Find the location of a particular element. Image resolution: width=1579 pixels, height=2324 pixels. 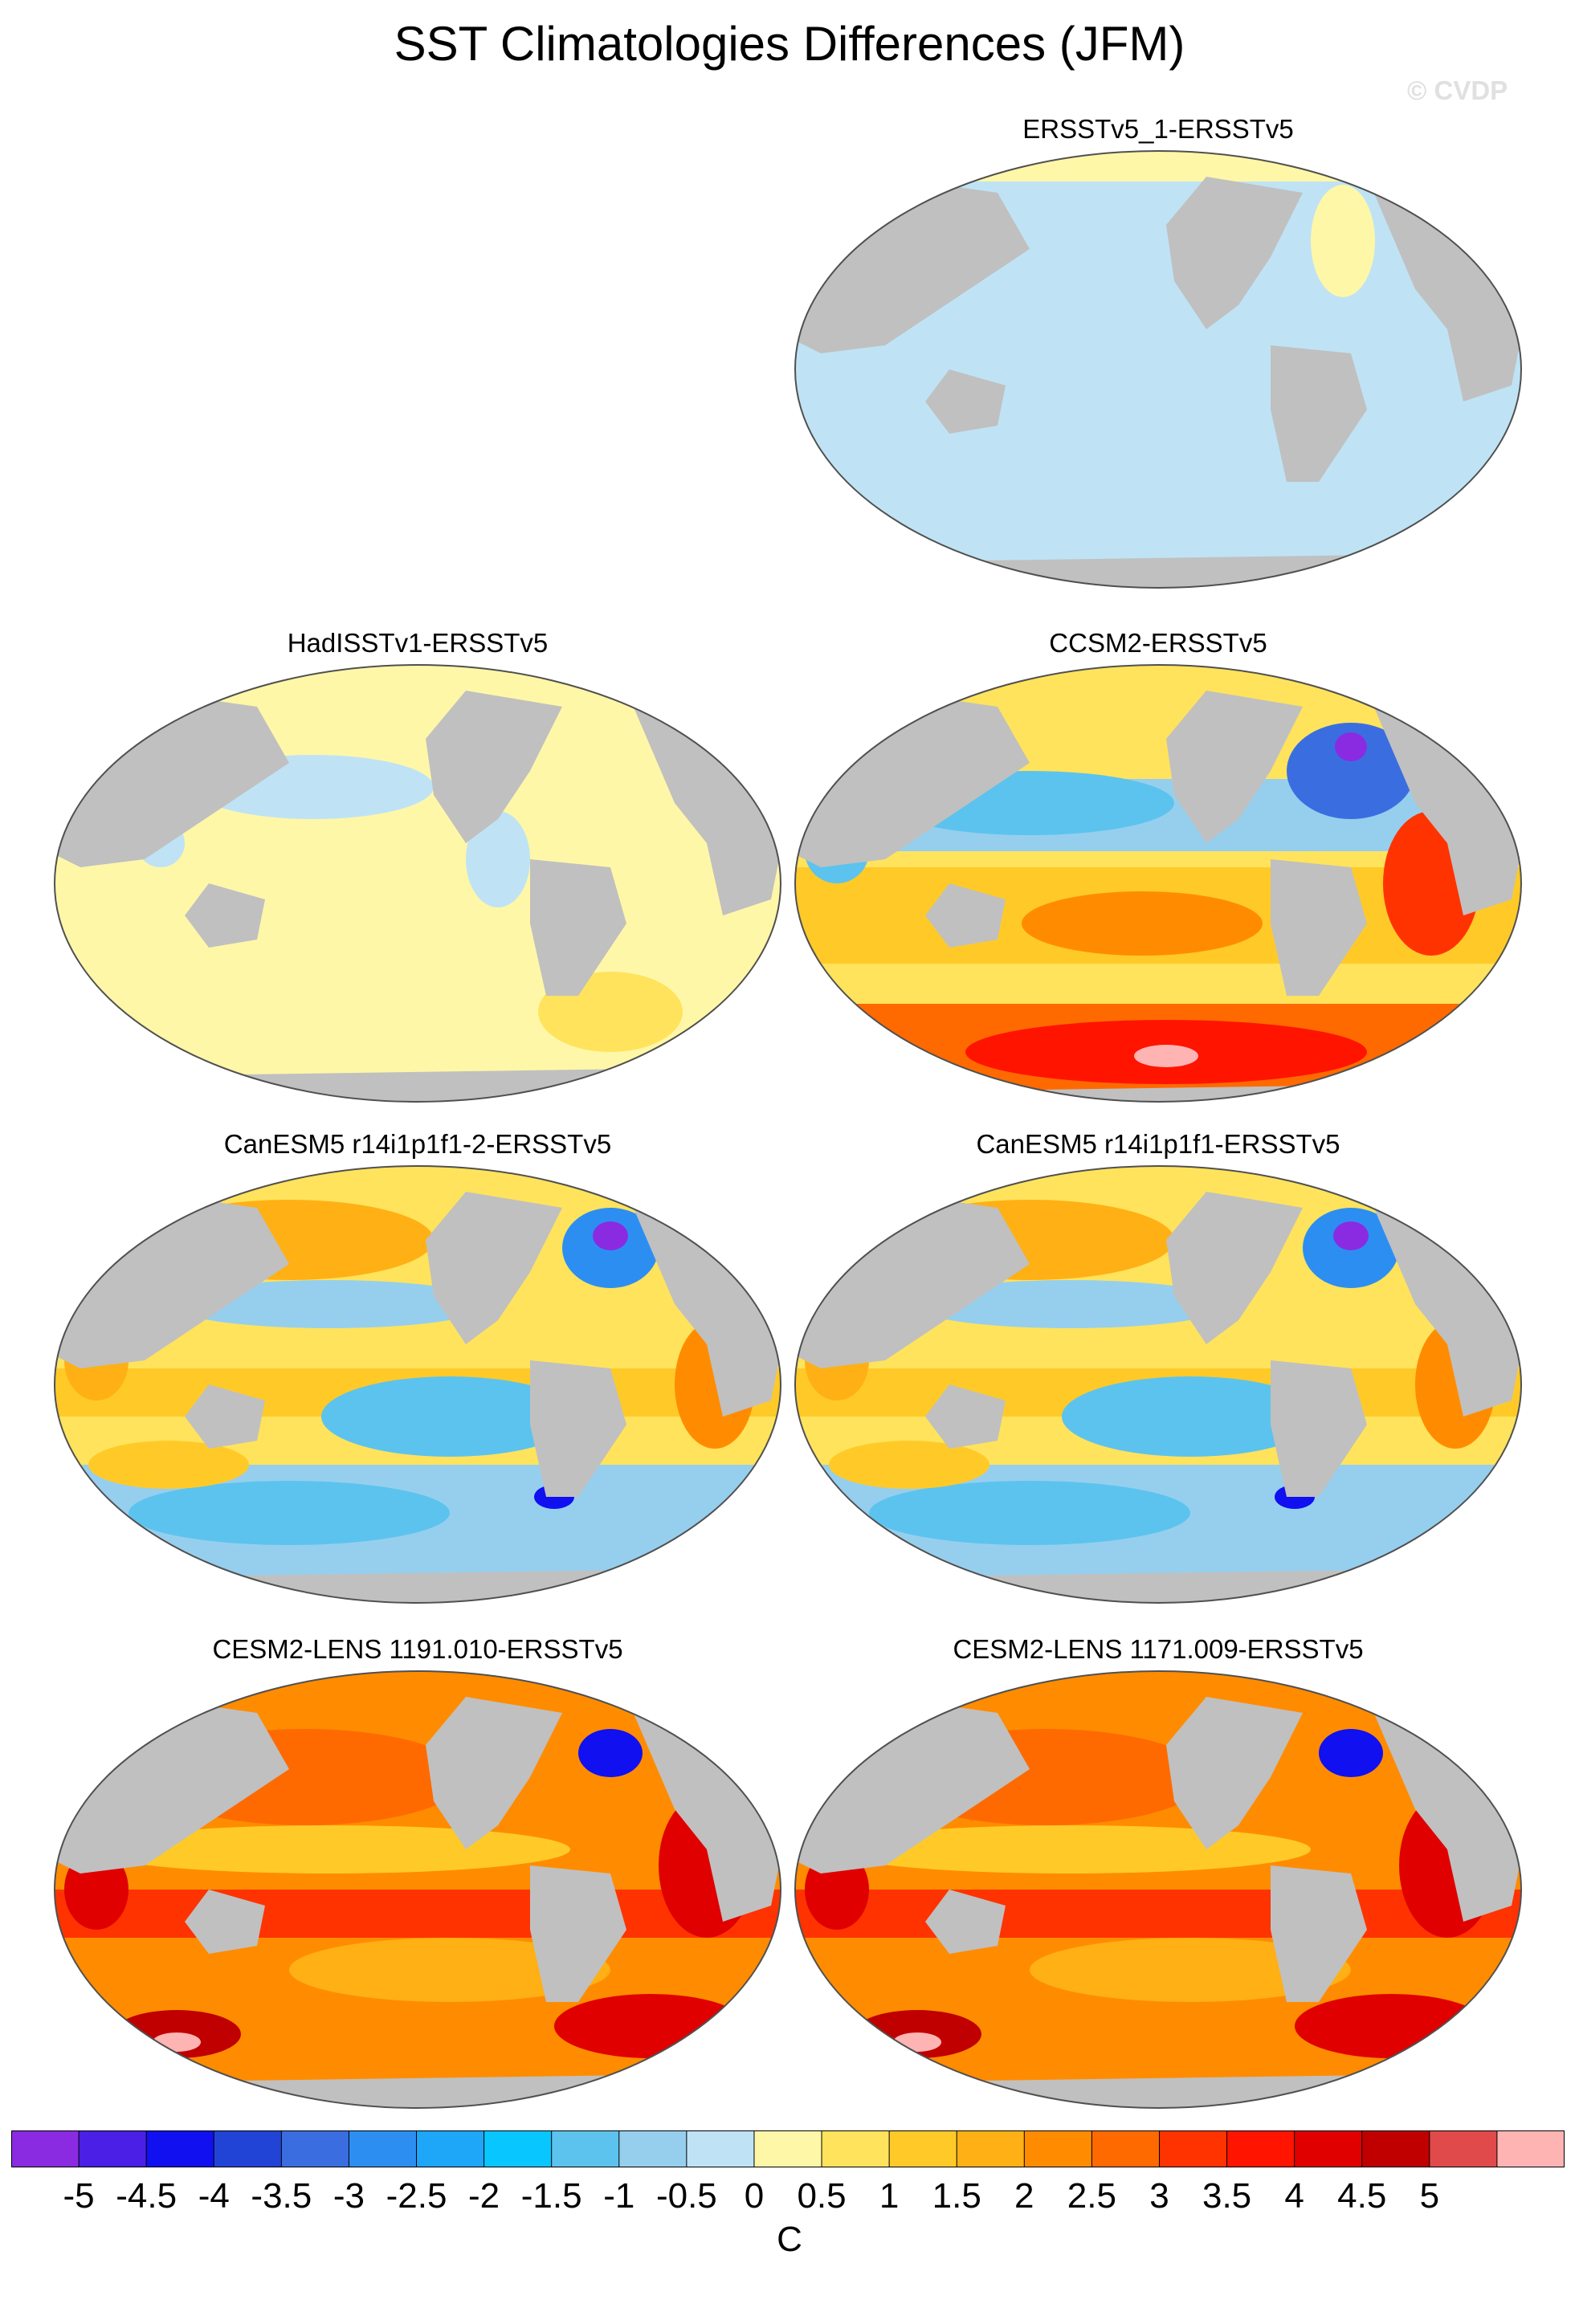

colorbar-tick-label: 0.5 is located at coordinates (822, 2196).